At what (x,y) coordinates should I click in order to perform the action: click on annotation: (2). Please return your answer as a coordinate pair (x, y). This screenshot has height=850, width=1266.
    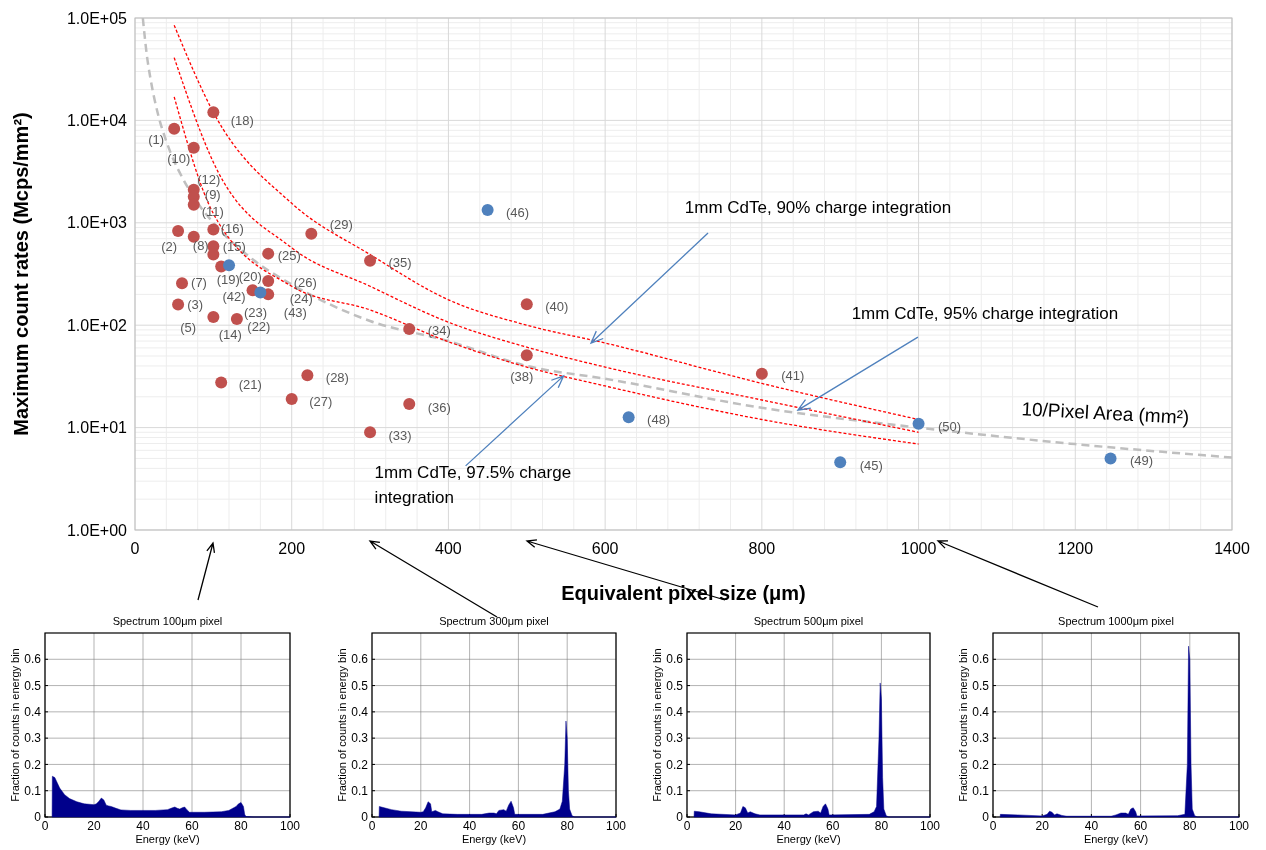
    Looking at the image, I should click on (169, 246).